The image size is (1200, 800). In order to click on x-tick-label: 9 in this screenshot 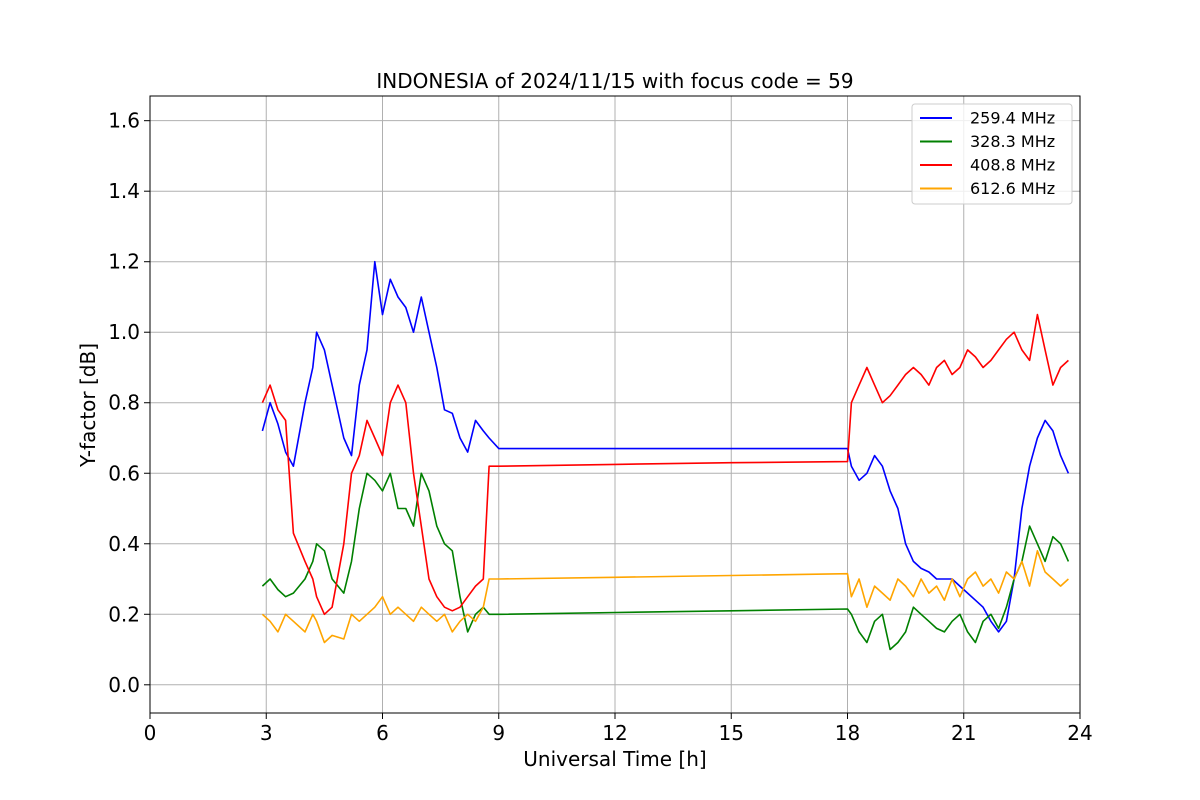, I will do `click(498, 733)`.